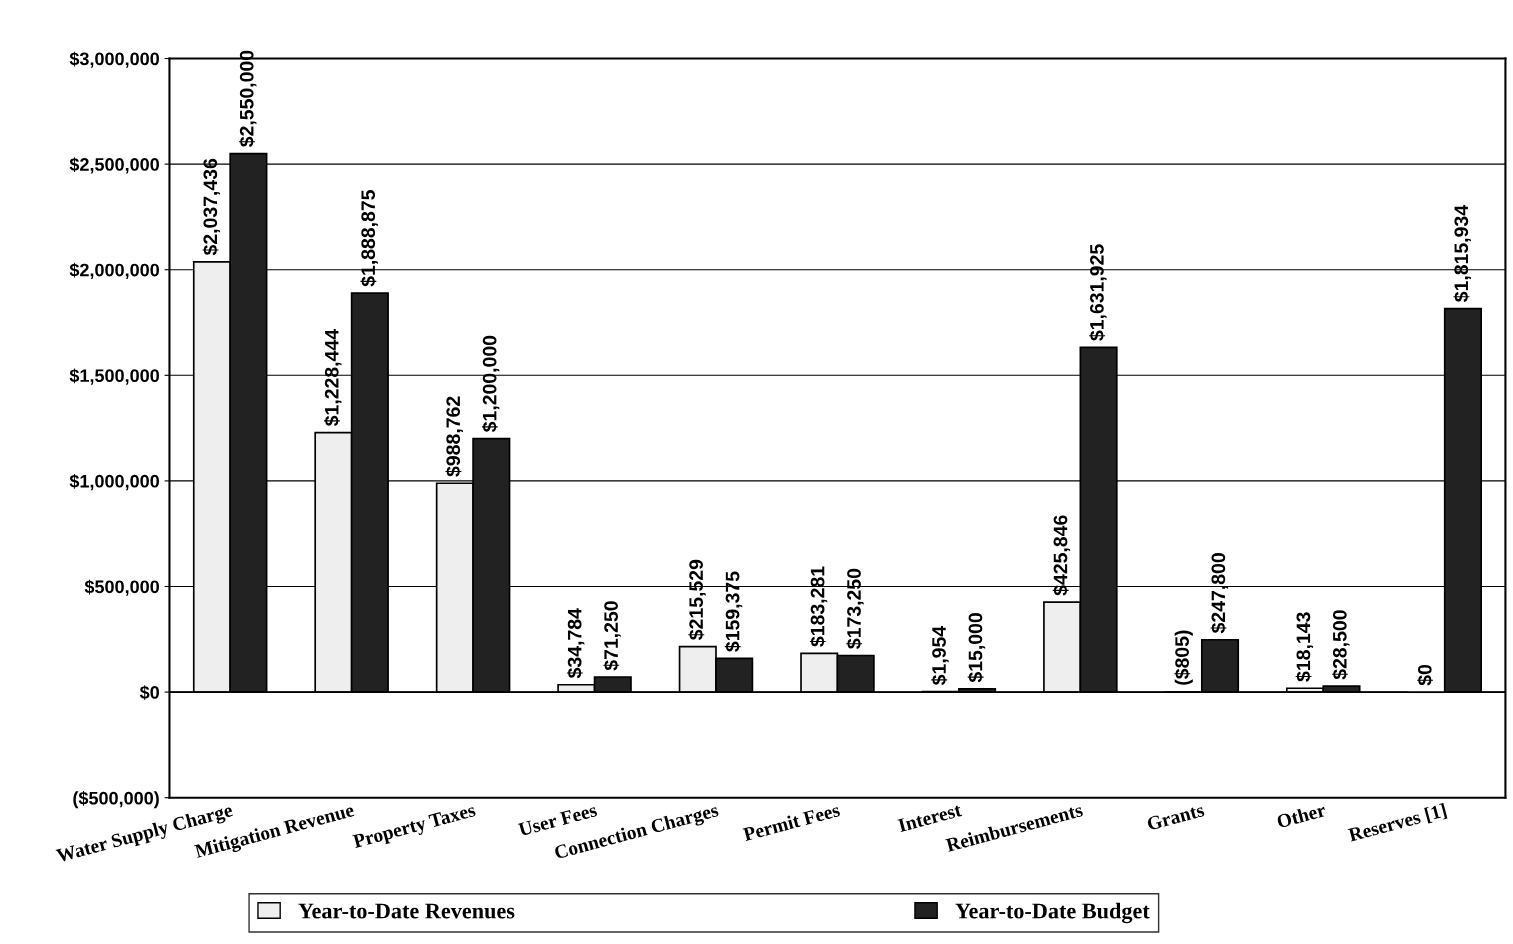 The height and width of the screenshot is (944, 1513). What do you see at coordinates (1052, 913) in the screenshot?
I see `legend-label: Year-to-Date Budget` at bounding box center [1052, 913].